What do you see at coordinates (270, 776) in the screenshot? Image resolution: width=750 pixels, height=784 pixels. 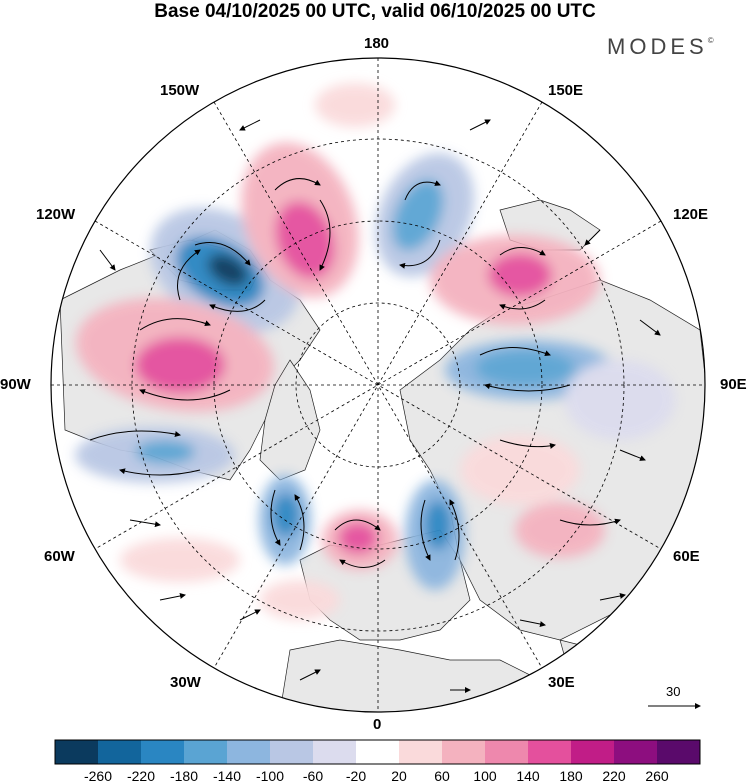 I see `colorbar-tick: -100` at bounding box center [270, 776].